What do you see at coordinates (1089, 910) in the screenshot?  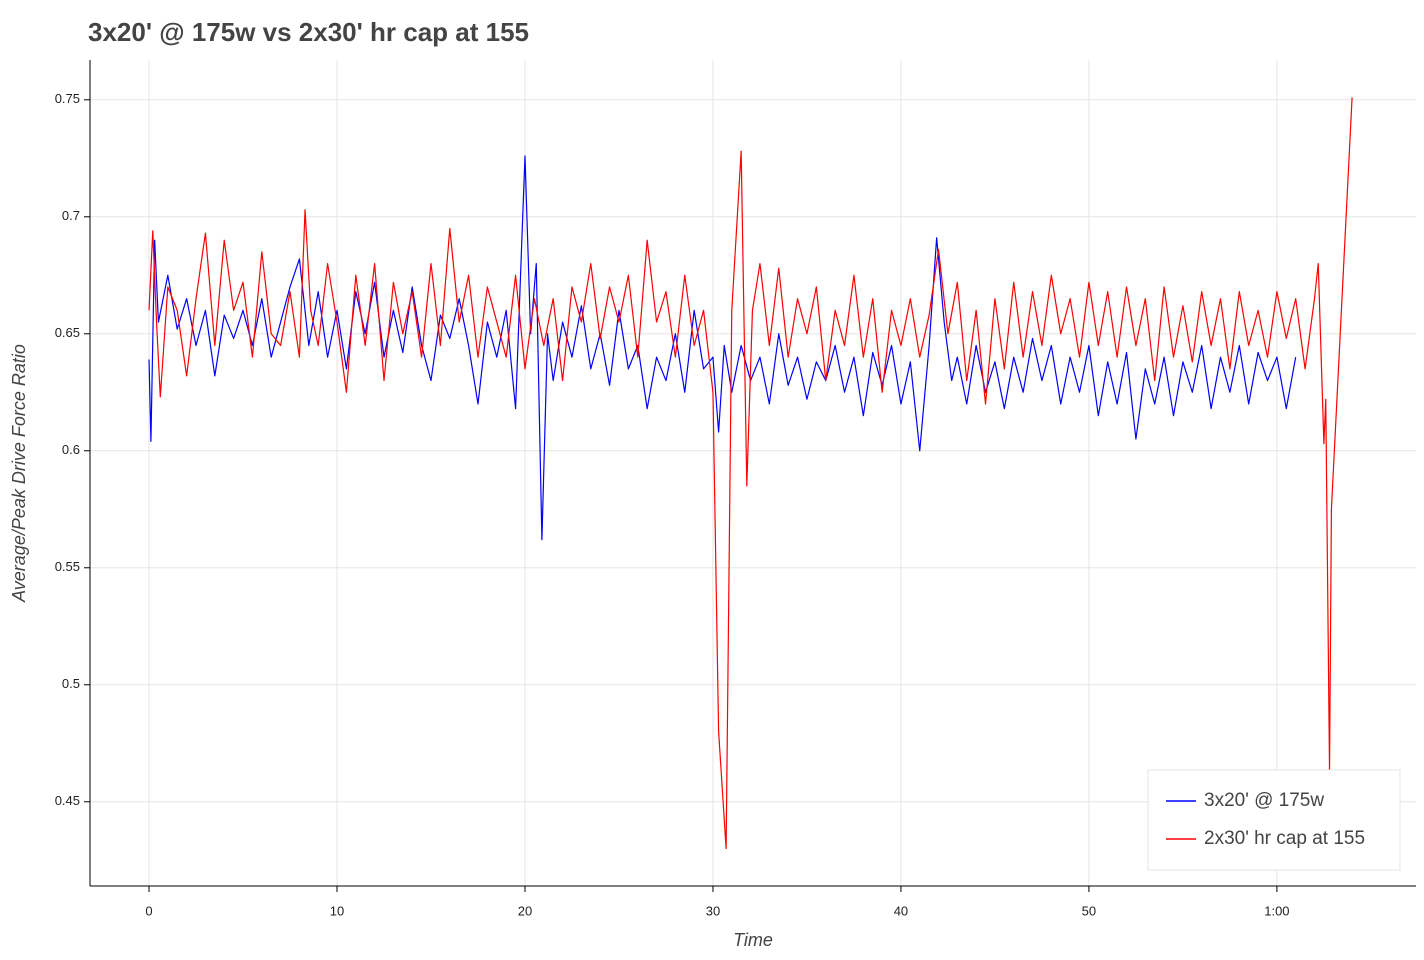 I see `x-tick-label: 50` at bounding box center [1089, 910].